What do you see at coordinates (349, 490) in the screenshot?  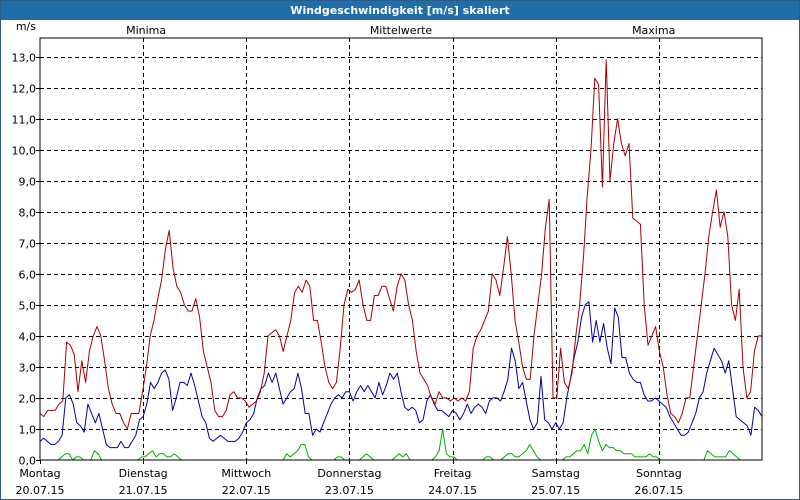 I see `day-date-label: 23.07.15` at bounding box center [349, 490].